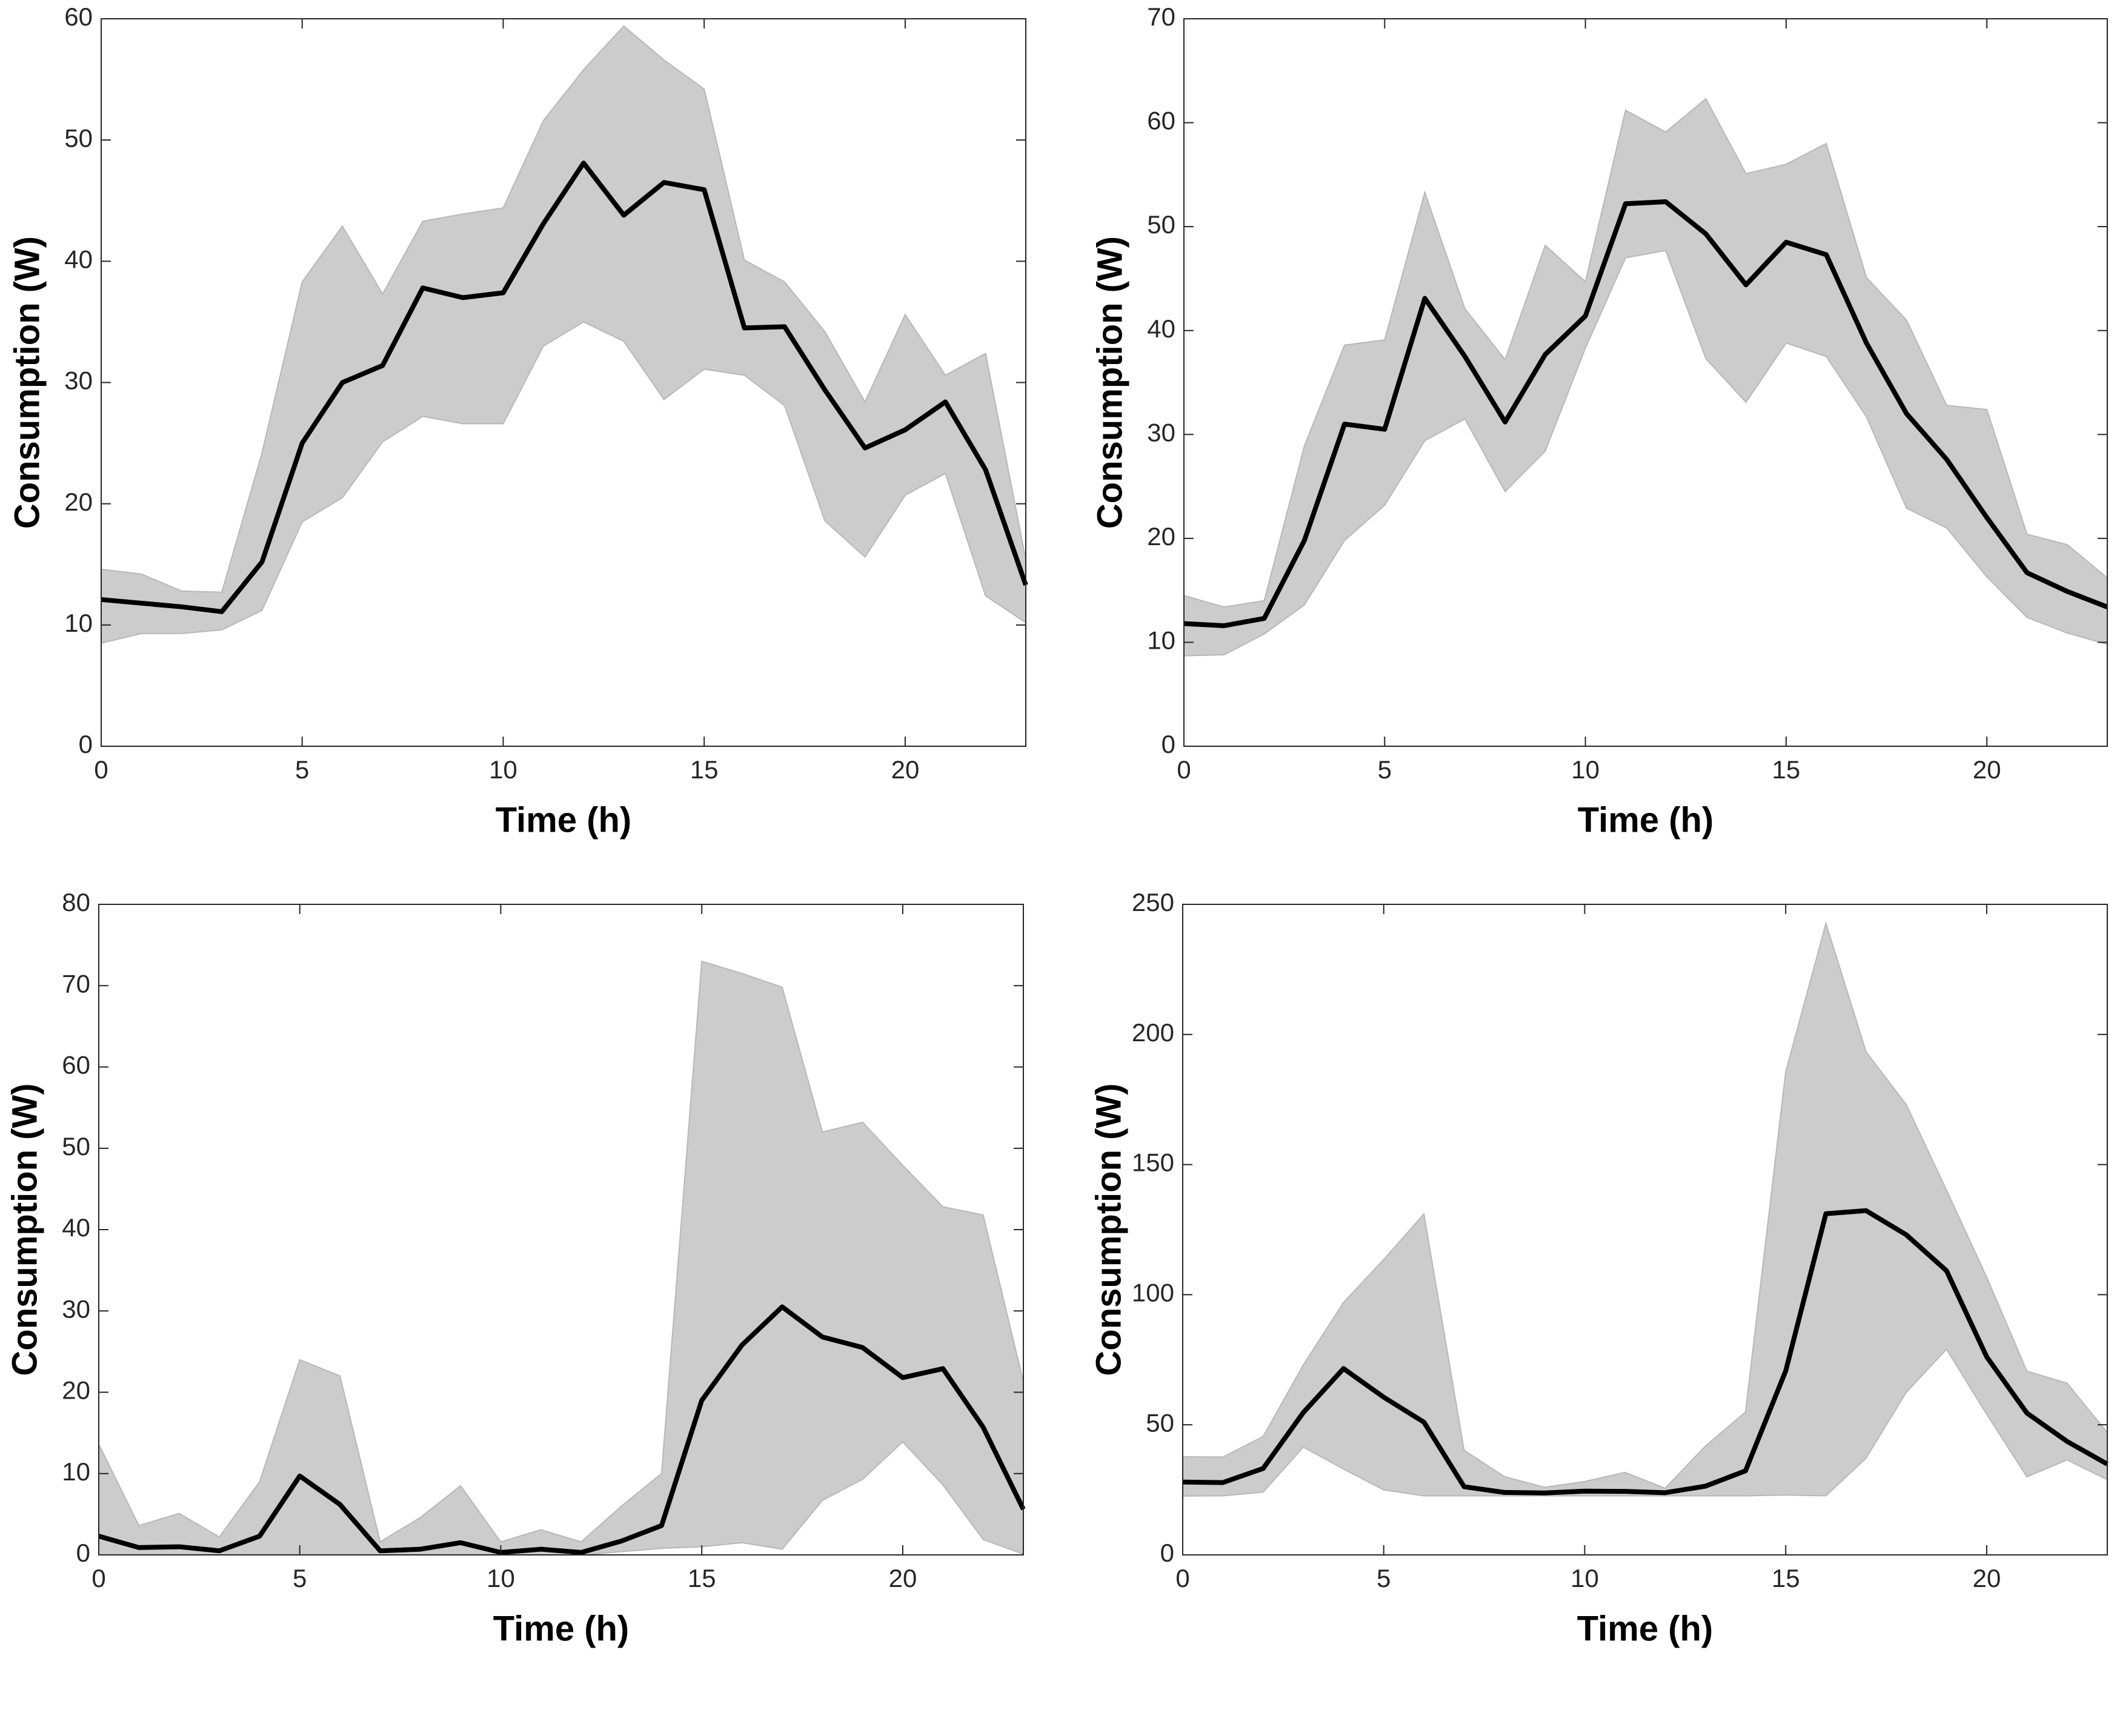  Describe the element at coordinates (76, 902) in the screenshot. I see `y-tick-label: 80` at that location.